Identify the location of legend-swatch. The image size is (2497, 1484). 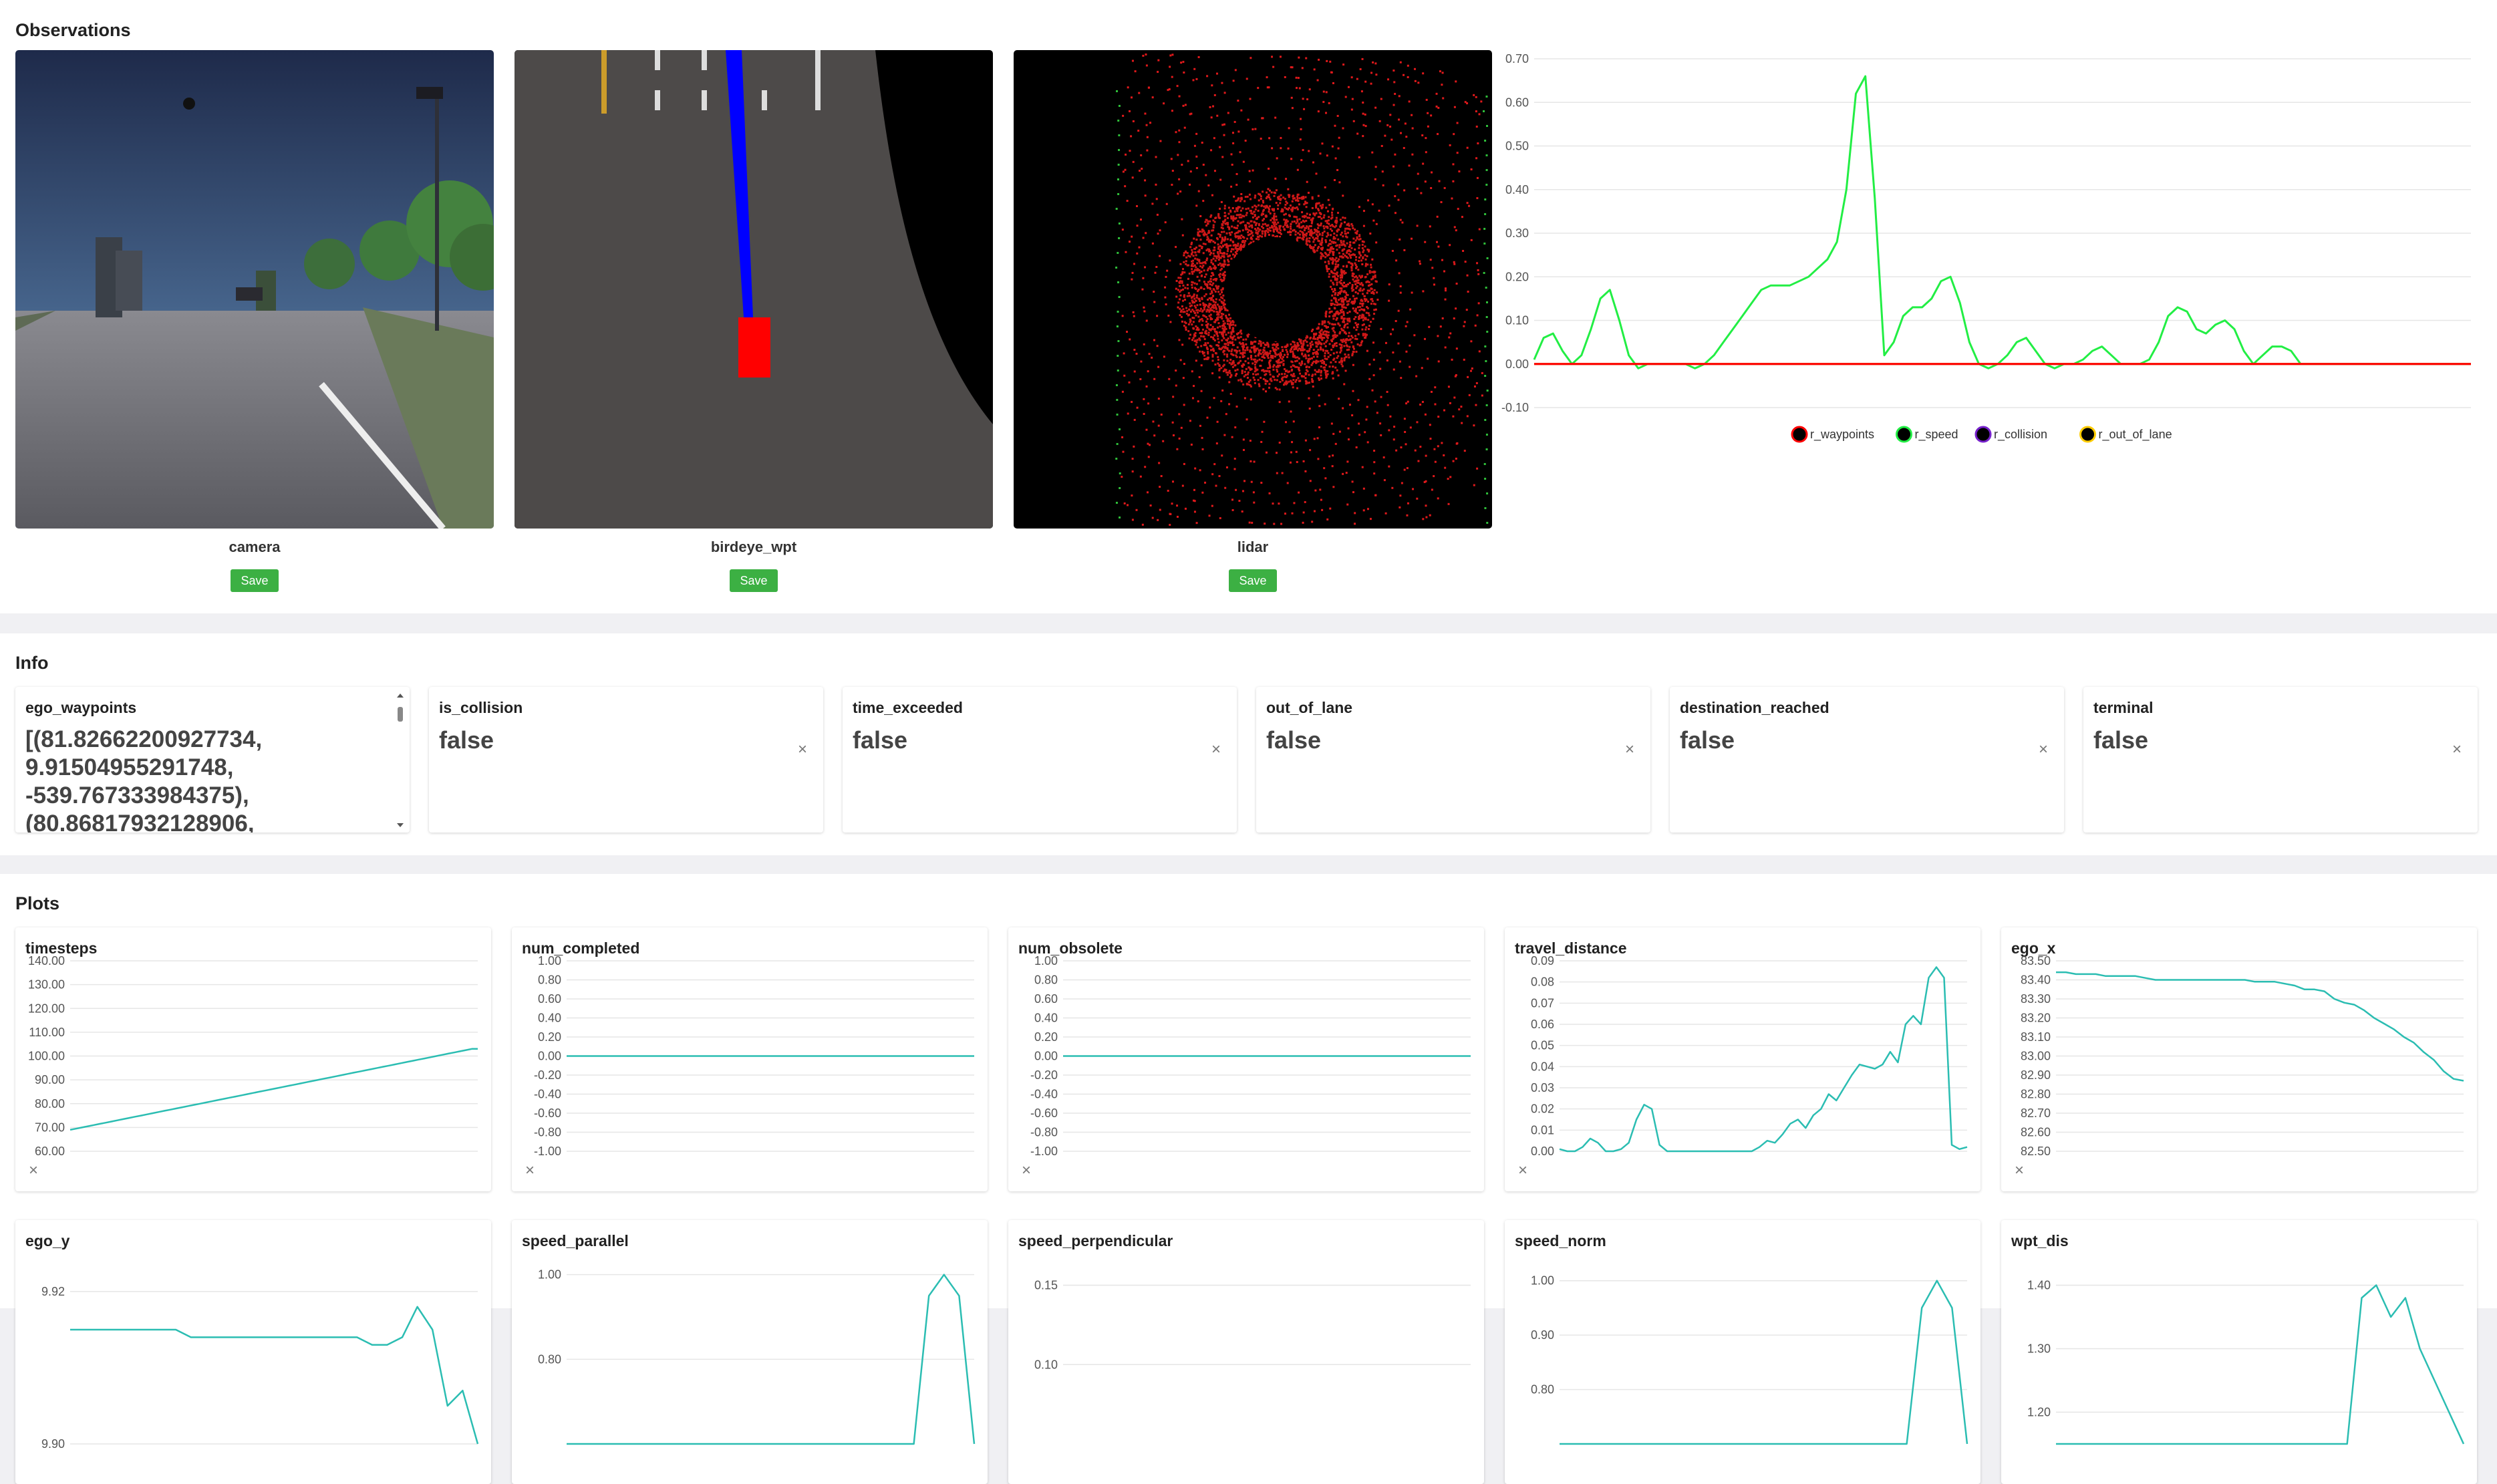
(2087, 434).